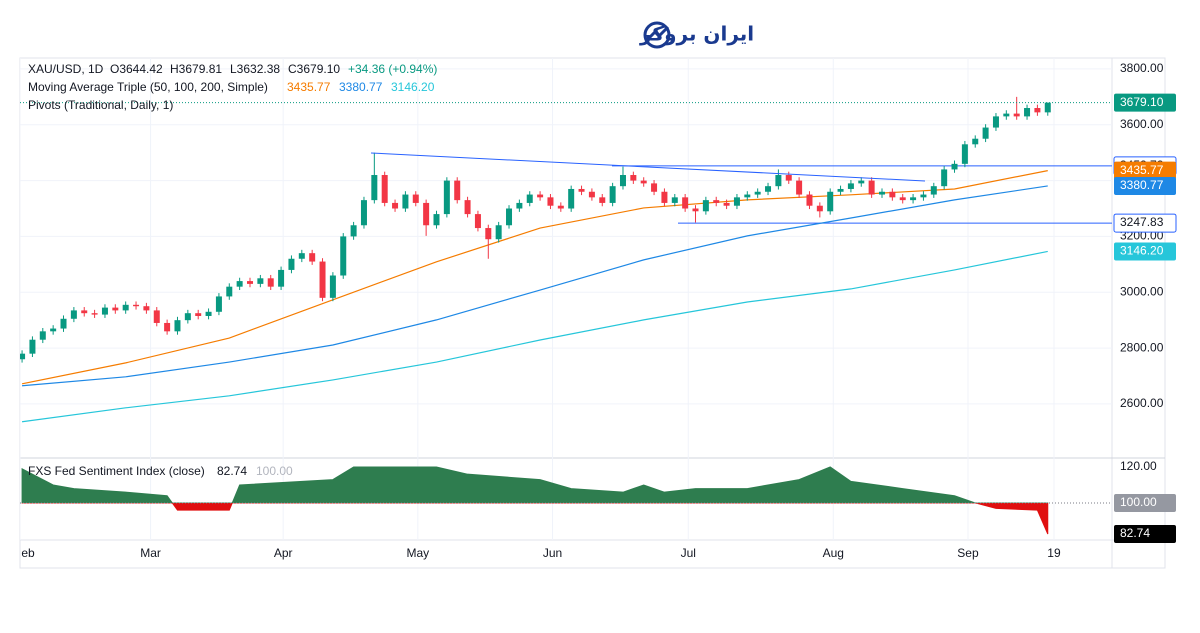 The image size is (1200, 633). What do you see at coordinates (1142, 102) in the screenshot?
I see `price-label: 3679.10` at bounding box center [1142, 102].